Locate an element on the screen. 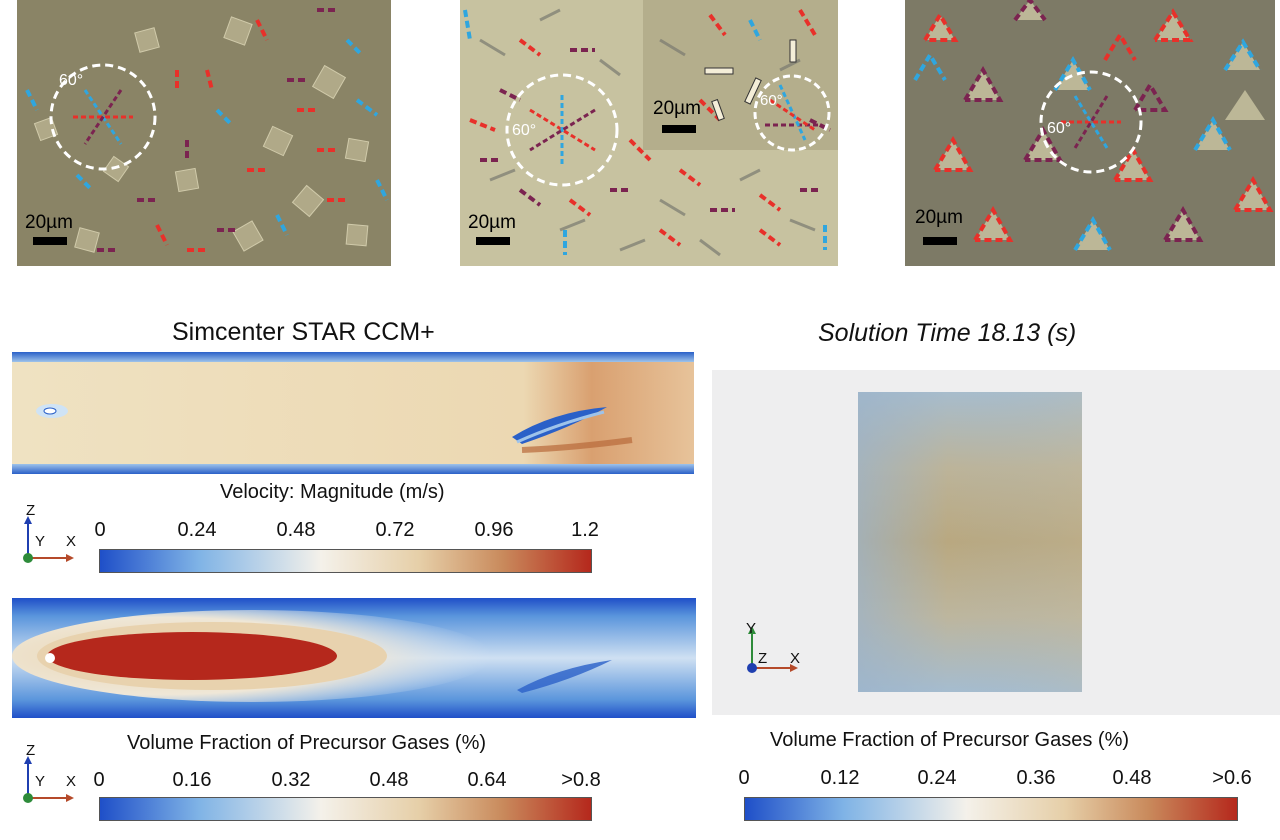  right-field-image is located at coordinates (970, 542).